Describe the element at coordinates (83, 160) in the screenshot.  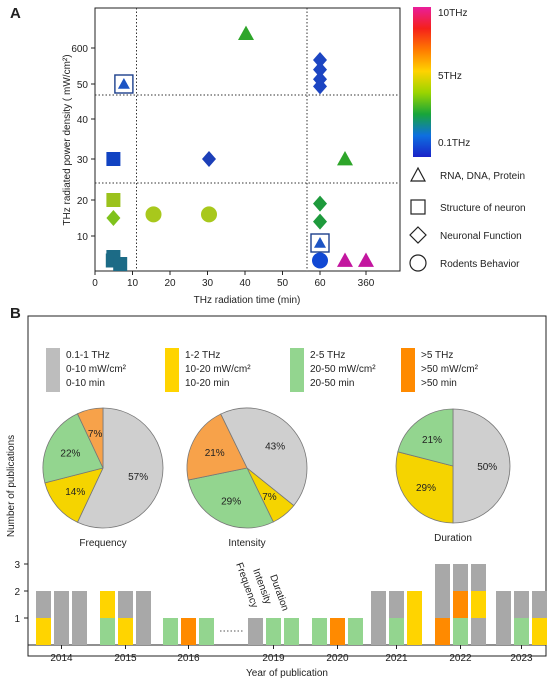
I see `y-tick-label: 30` at that location.